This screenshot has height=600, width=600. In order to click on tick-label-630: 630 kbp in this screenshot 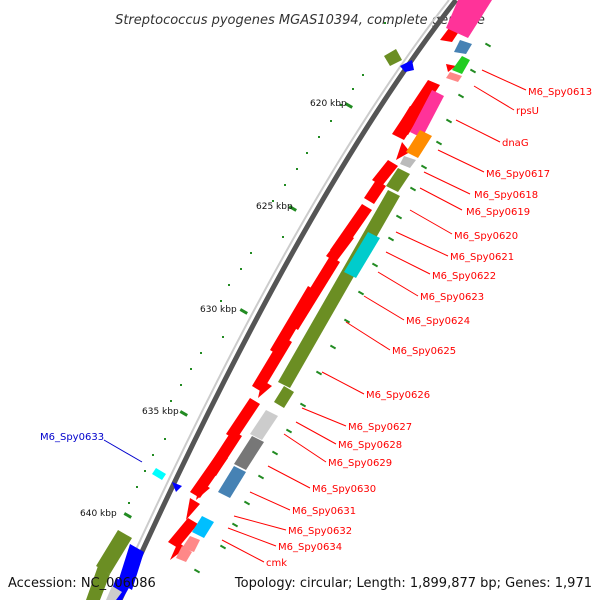, I will do `click(218, 310)`.